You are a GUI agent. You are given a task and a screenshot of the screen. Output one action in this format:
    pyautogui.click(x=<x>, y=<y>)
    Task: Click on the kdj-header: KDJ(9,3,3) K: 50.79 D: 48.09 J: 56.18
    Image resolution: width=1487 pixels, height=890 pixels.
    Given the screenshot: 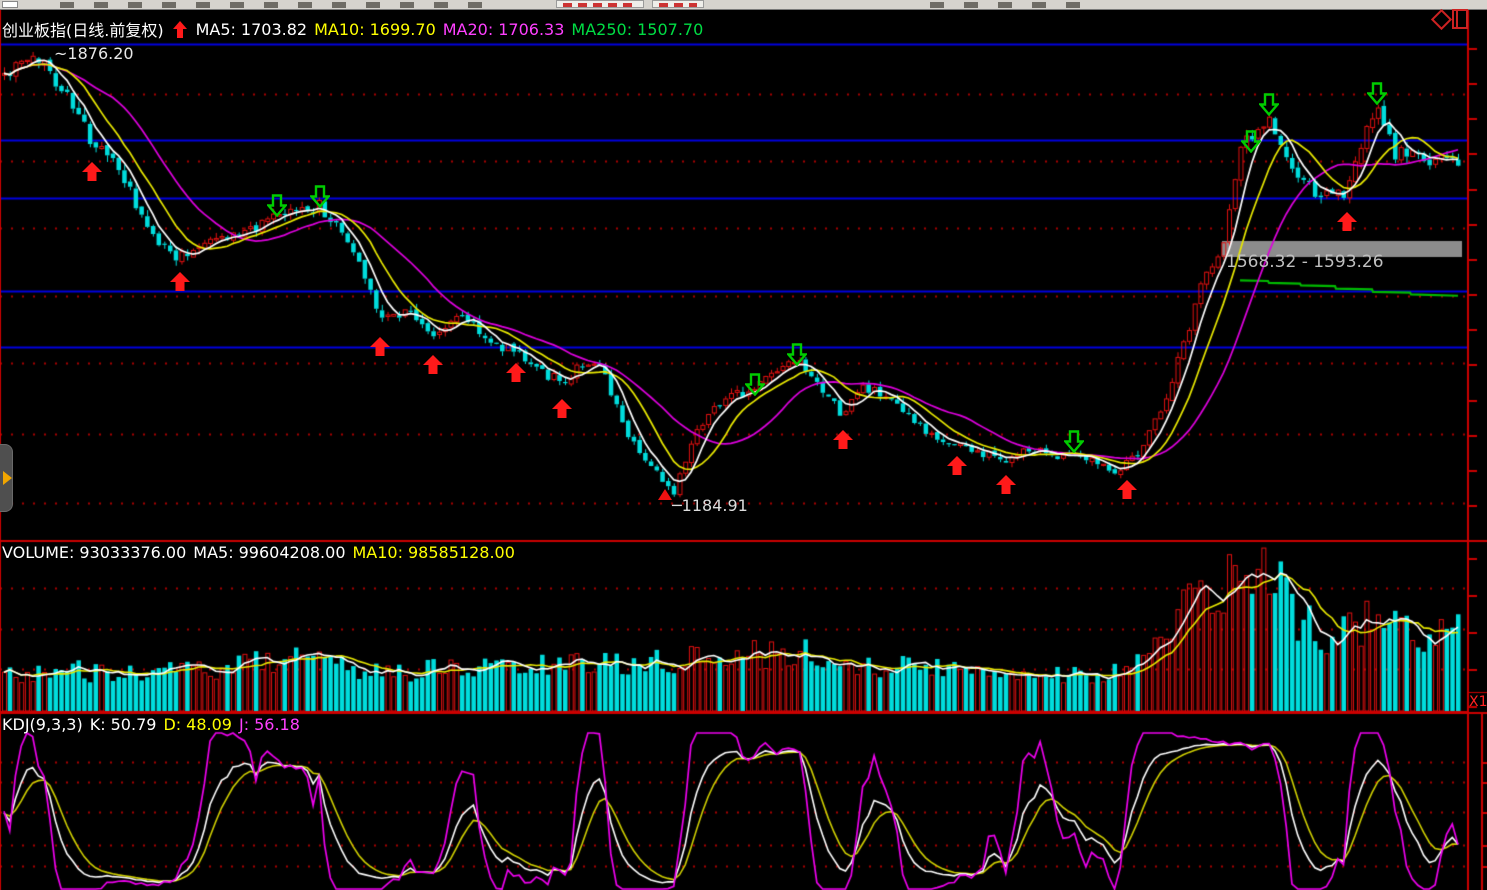 What is the action you would take?
    pyautogui.click(x=151, y=724)
    